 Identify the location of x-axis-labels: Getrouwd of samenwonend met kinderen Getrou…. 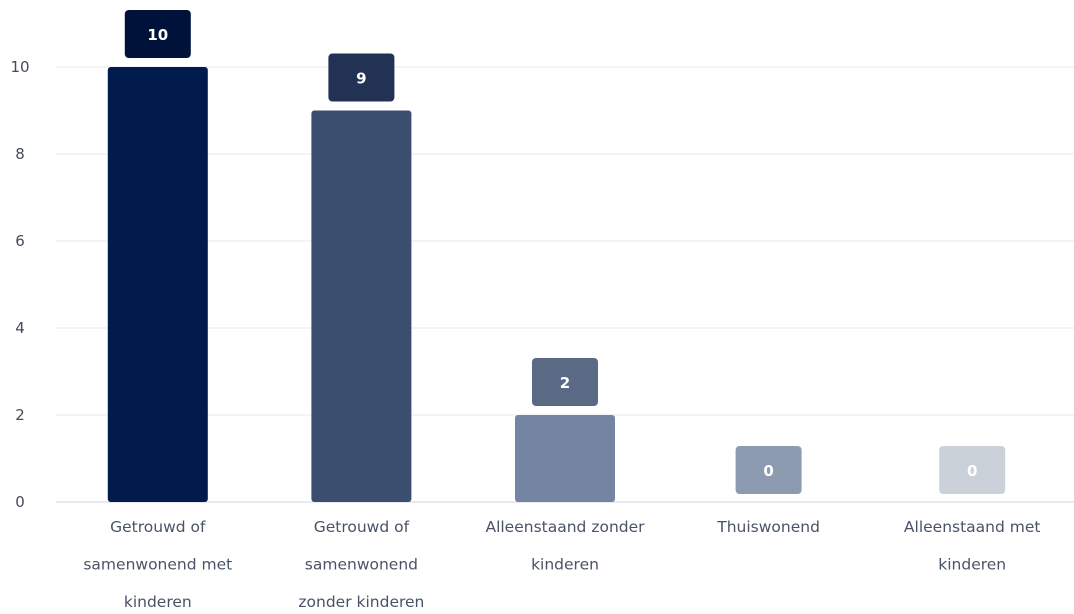
(562, 564).